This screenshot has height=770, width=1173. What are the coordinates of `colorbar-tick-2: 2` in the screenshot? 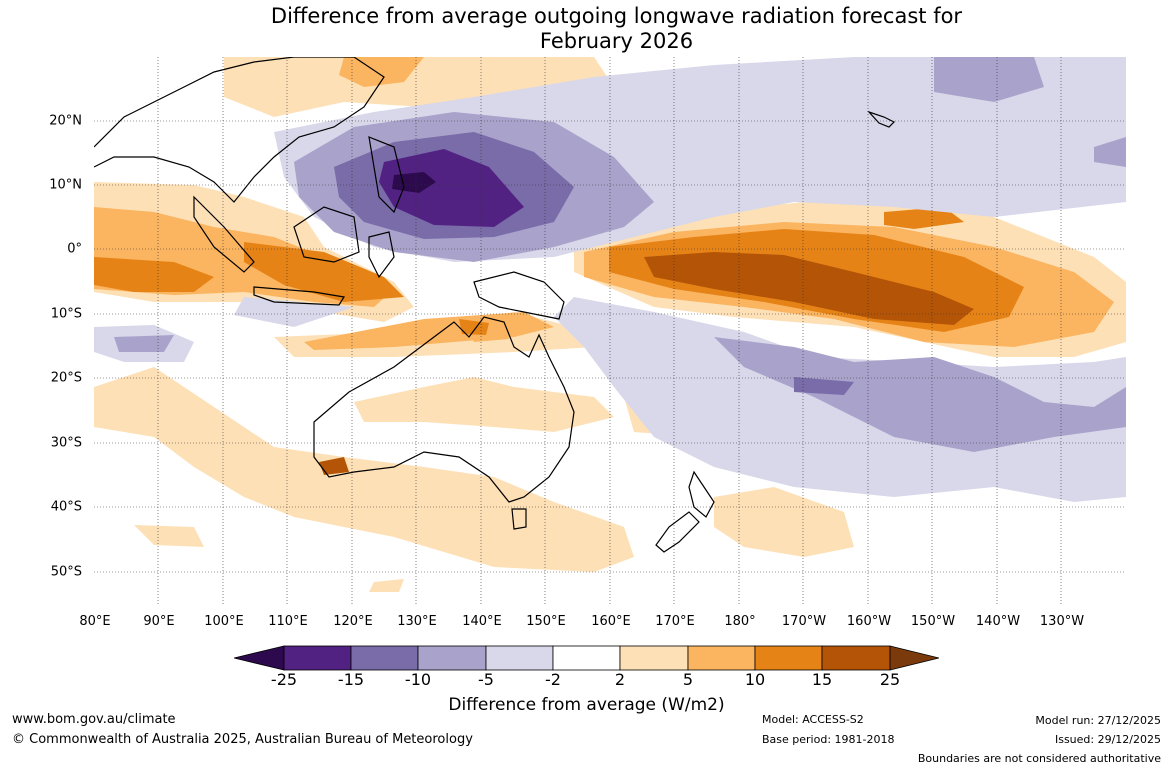 It's located at (620, 679).